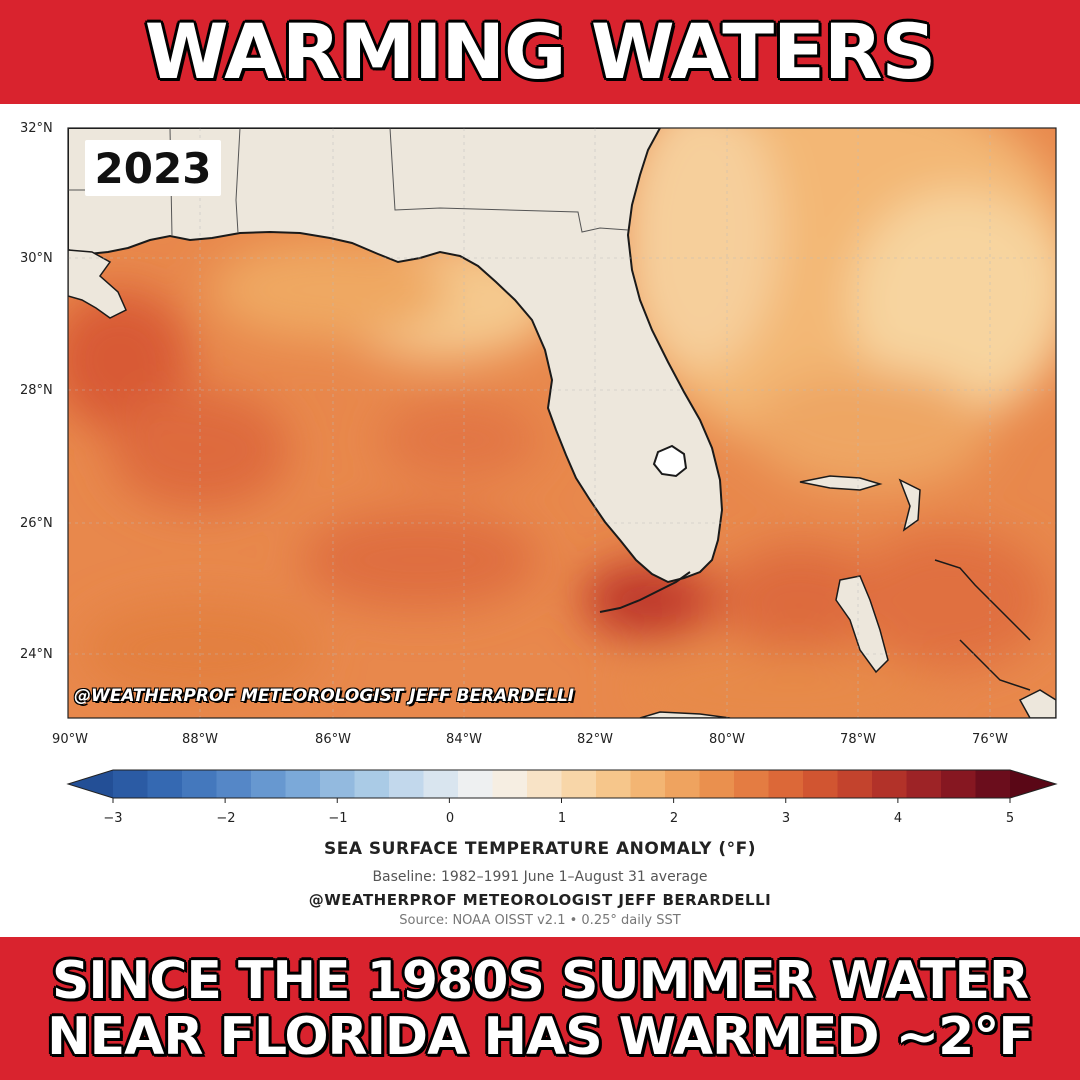 The width and height of the screenshot is (1080, 1080). I want to click on colorbar-low-extend, so click(90, 784).